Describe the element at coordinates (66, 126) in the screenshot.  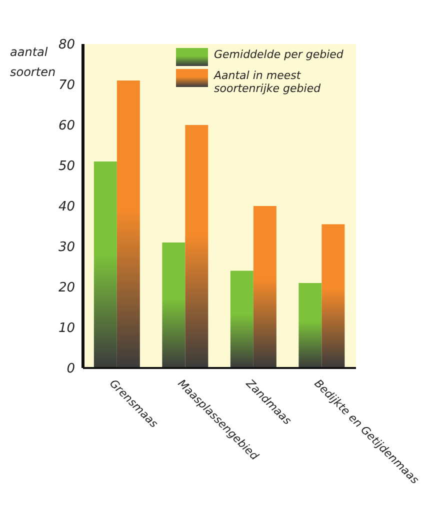
I see `y-tick-label: 60` at that location.